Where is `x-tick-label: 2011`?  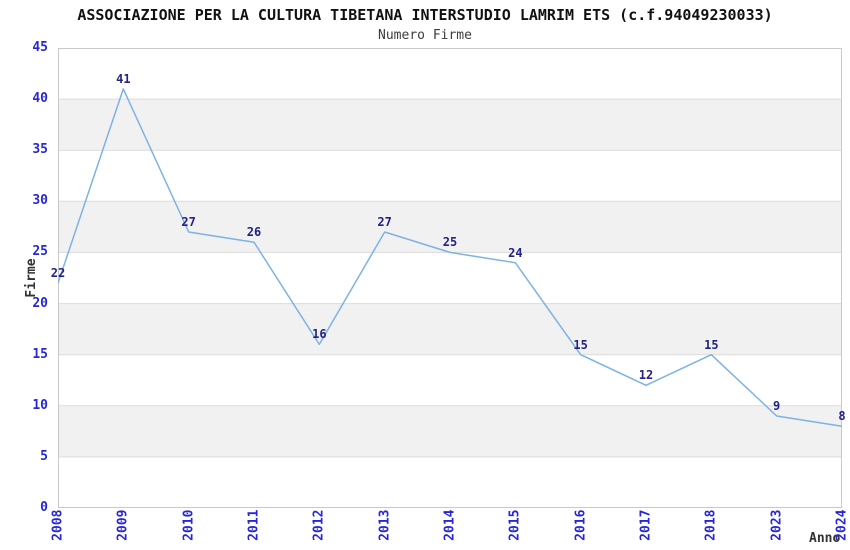 x-tick-label: 2011 is located at coordinates (254, 525).